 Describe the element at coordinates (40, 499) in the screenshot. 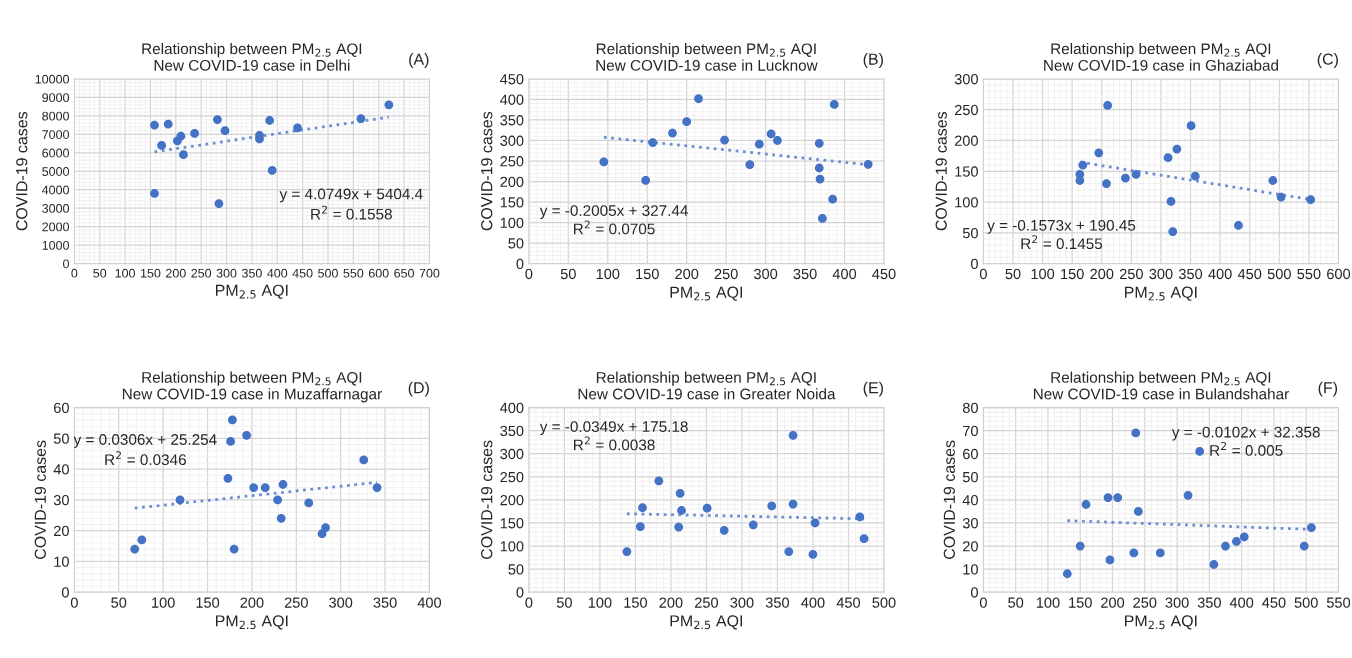

I see `y-axis-title: COVID-19 cases` at that location.